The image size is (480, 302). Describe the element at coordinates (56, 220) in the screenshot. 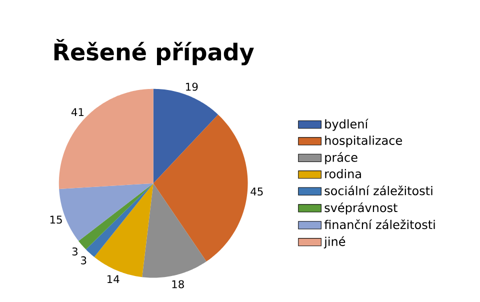

I see `data-label: 15` at that location.